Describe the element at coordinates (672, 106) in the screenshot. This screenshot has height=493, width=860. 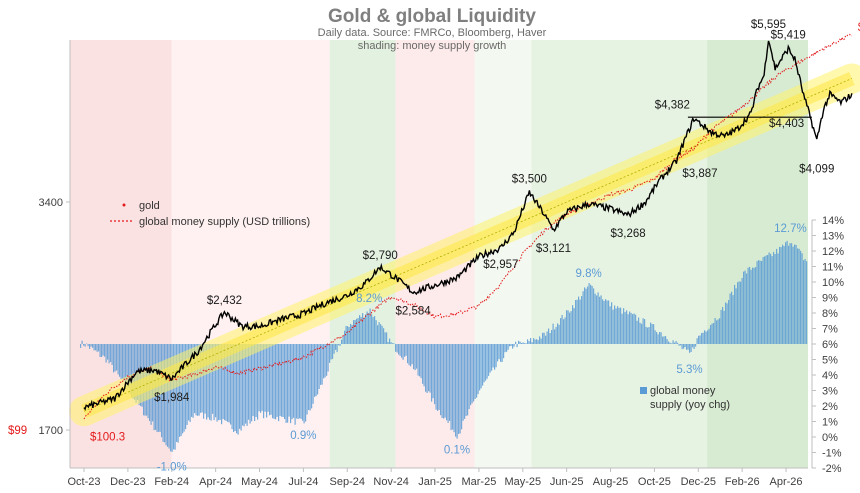
I see `gold-annotation: $4,382` at that location.